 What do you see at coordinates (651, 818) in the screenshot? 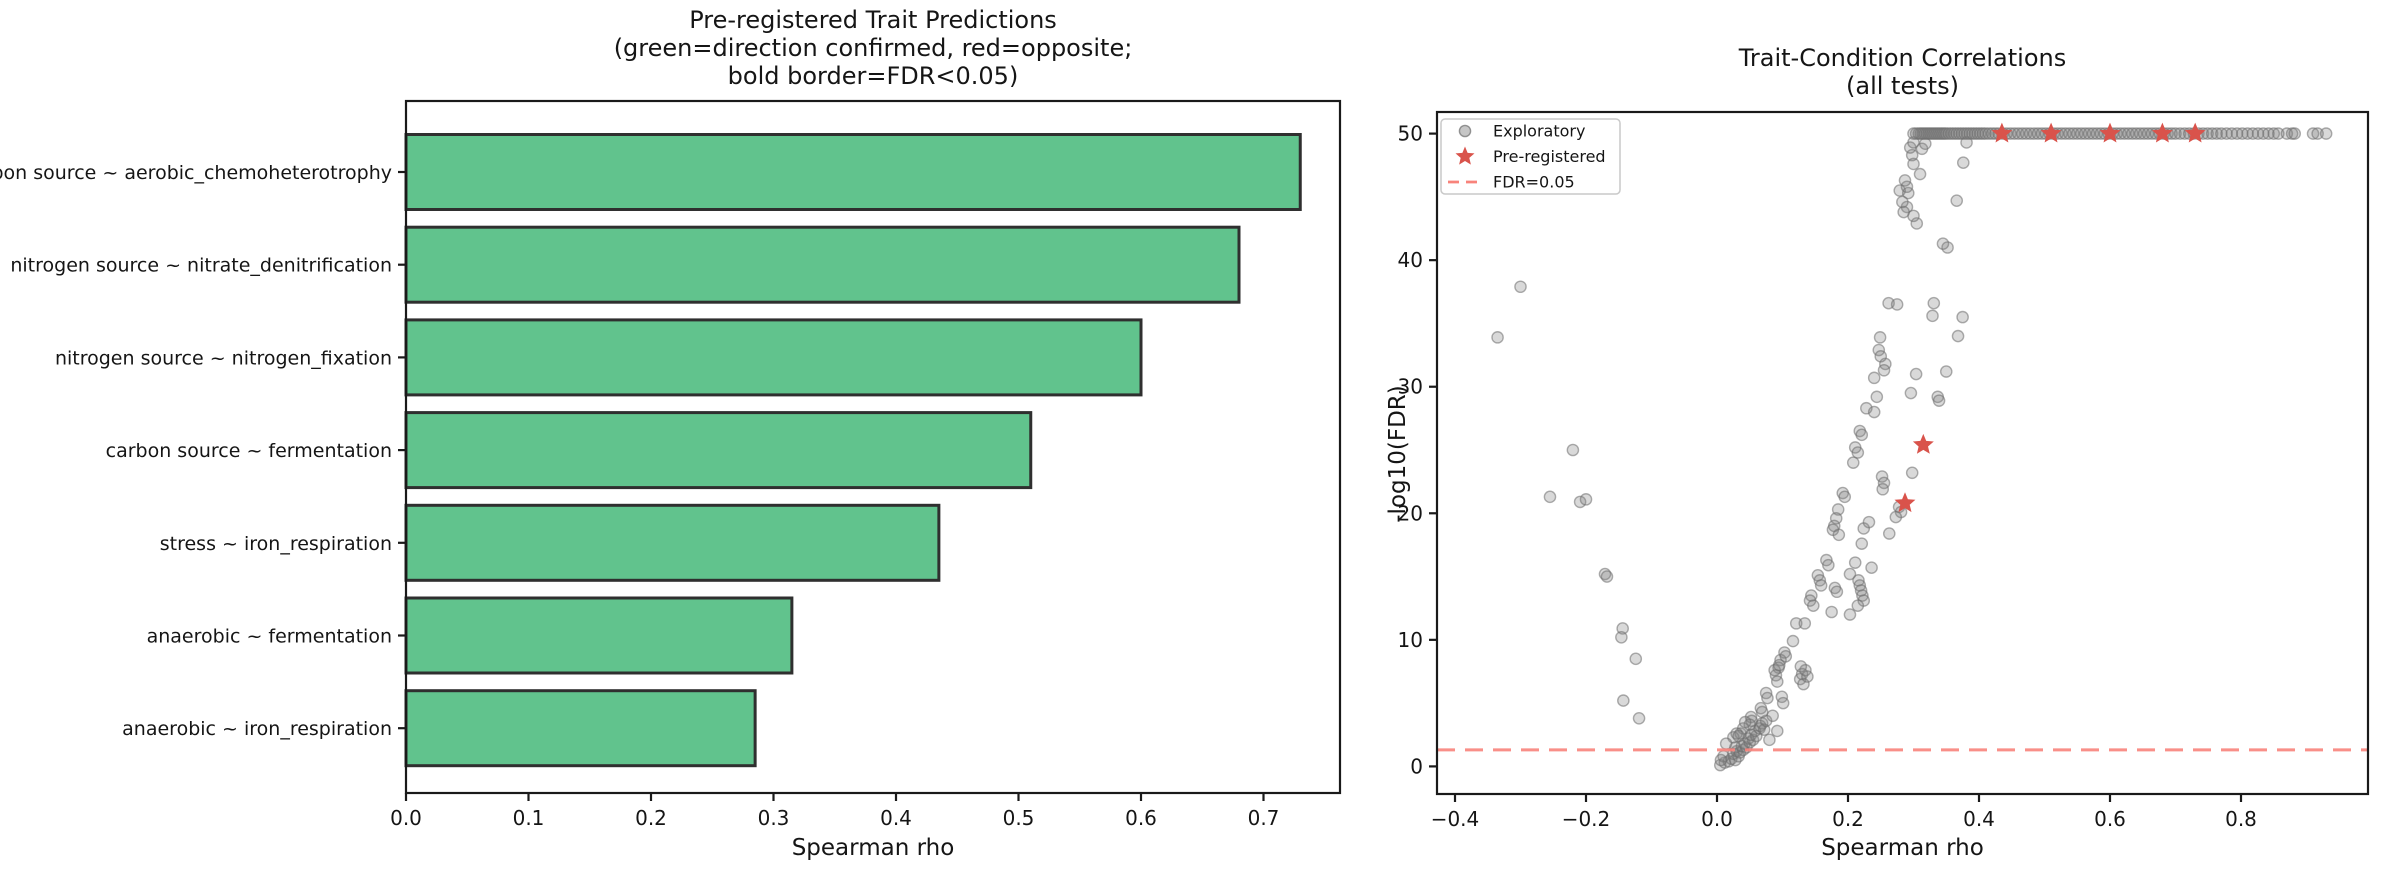
I see `left-x-tick-label: 0.2` at bounding box center [651, 818].